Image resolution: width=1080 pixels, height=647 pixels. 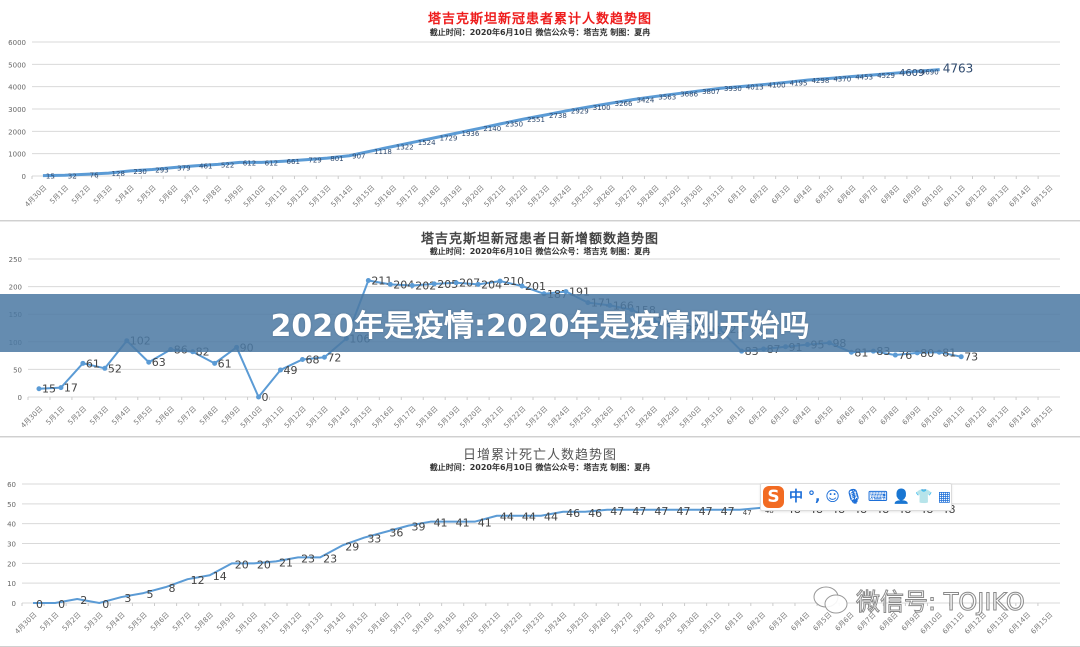 What do you see at coordinates (536, 417) in the screenshot?
I see `svg-text: 5月23日` at bounding box center [536, 417].